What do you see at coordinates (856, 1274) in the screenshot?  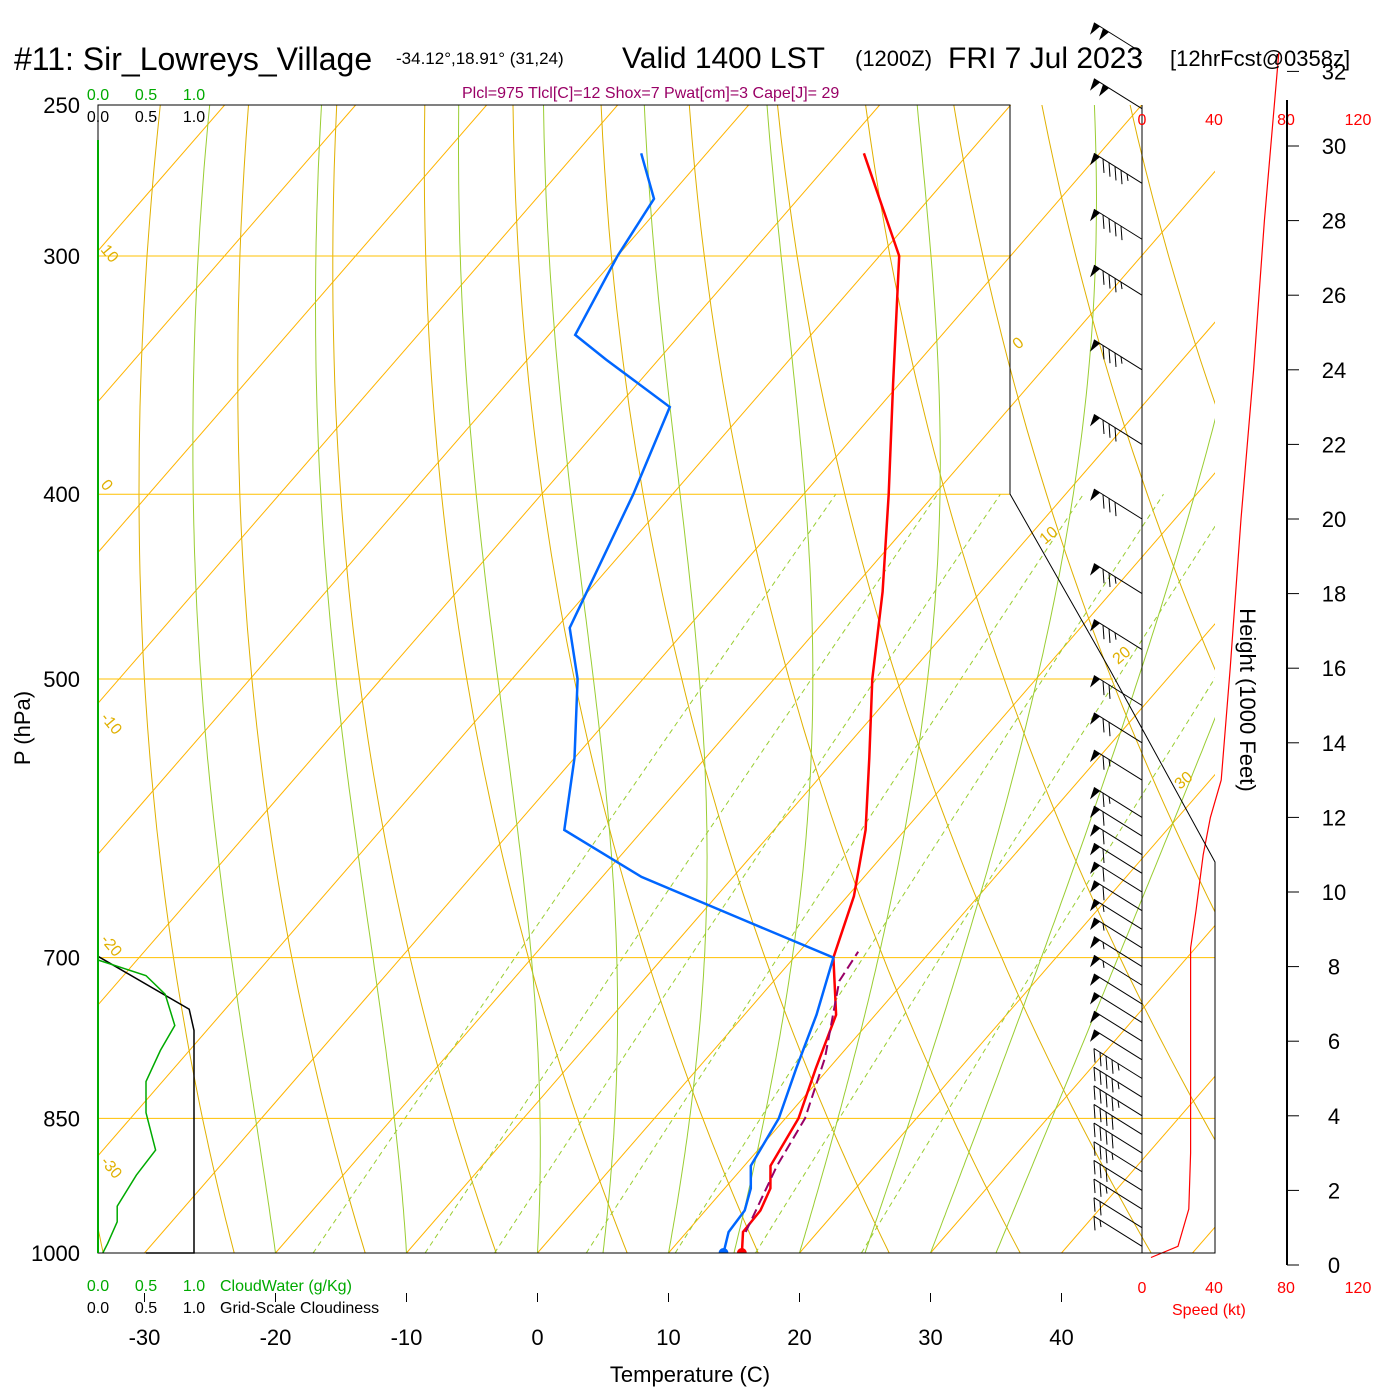 I see `mixing-ratio-label: 20` at bounding box center [856, 1274].